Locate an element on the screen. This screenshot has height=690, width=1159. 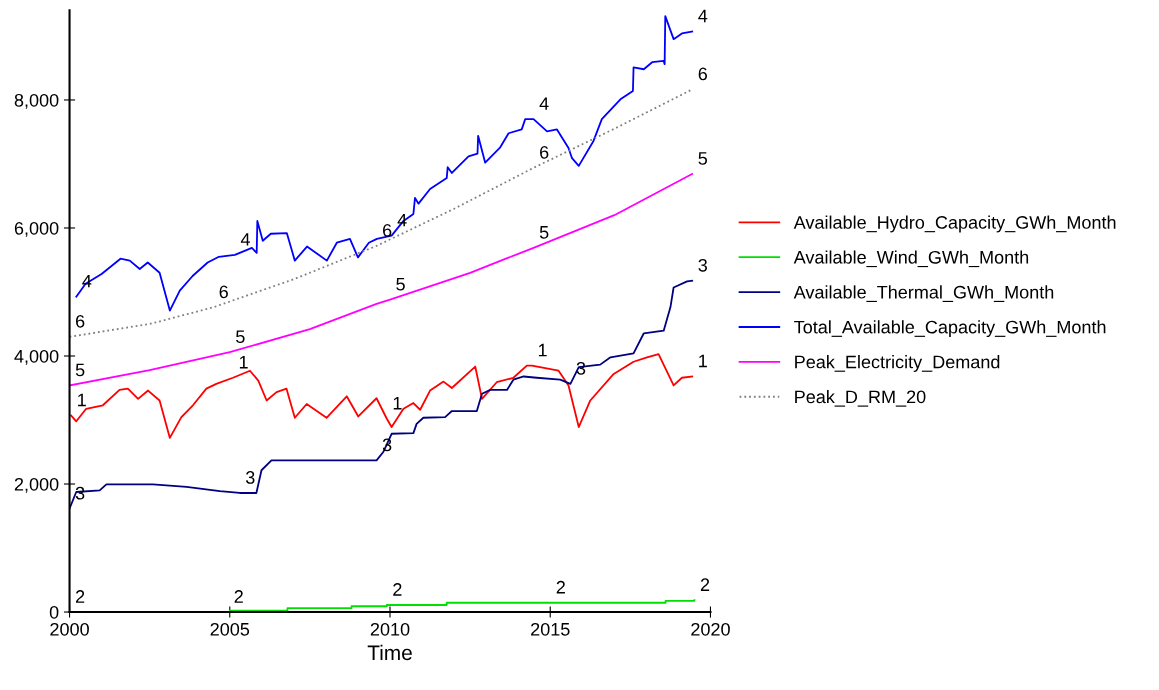
legend-label: Peak_D_RM_20 is located at coordinates (860, 398).